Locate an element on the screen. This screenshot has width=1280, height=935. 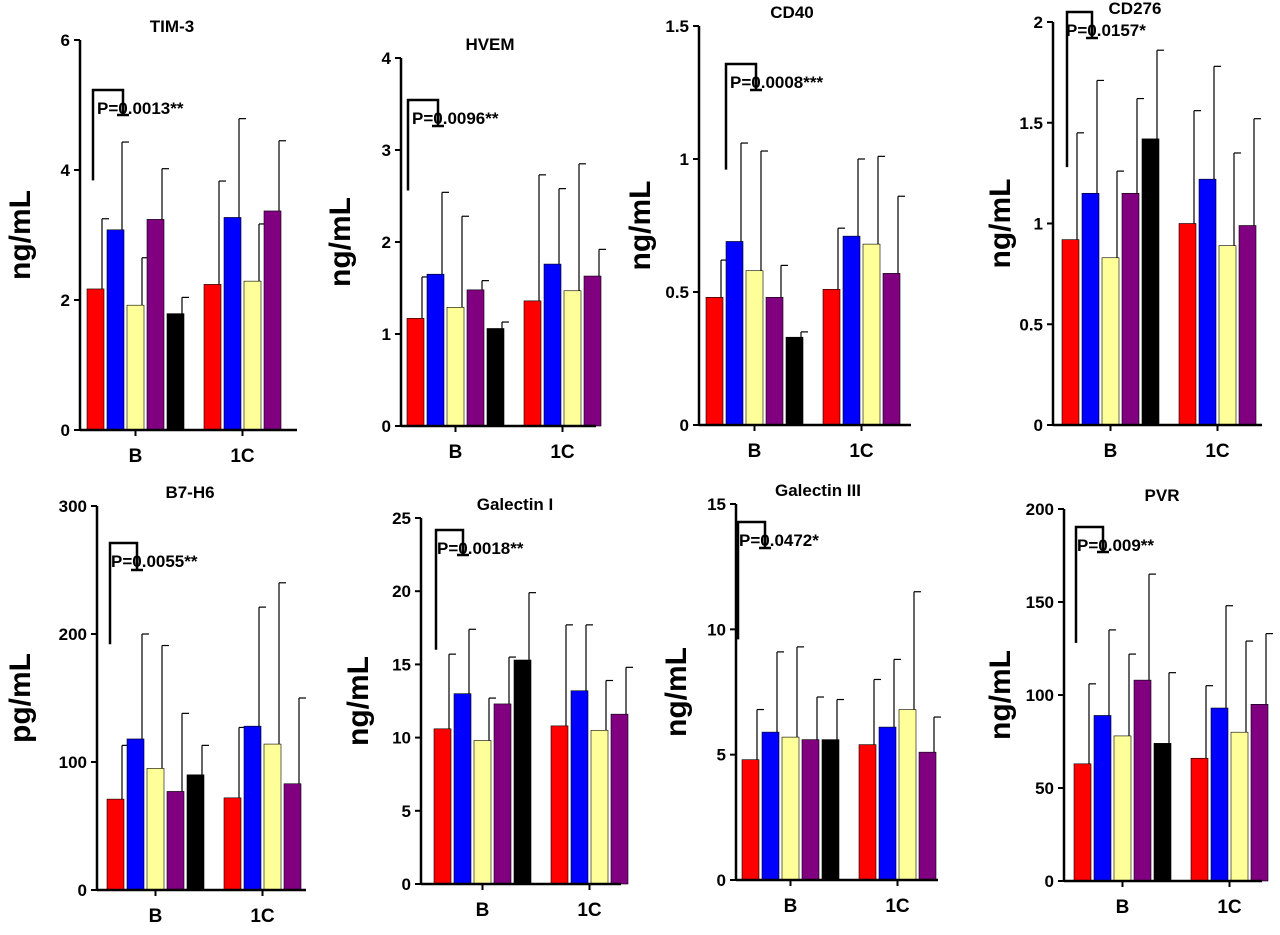
y-tick-label: 50 is located at coordinates (1044, 788).